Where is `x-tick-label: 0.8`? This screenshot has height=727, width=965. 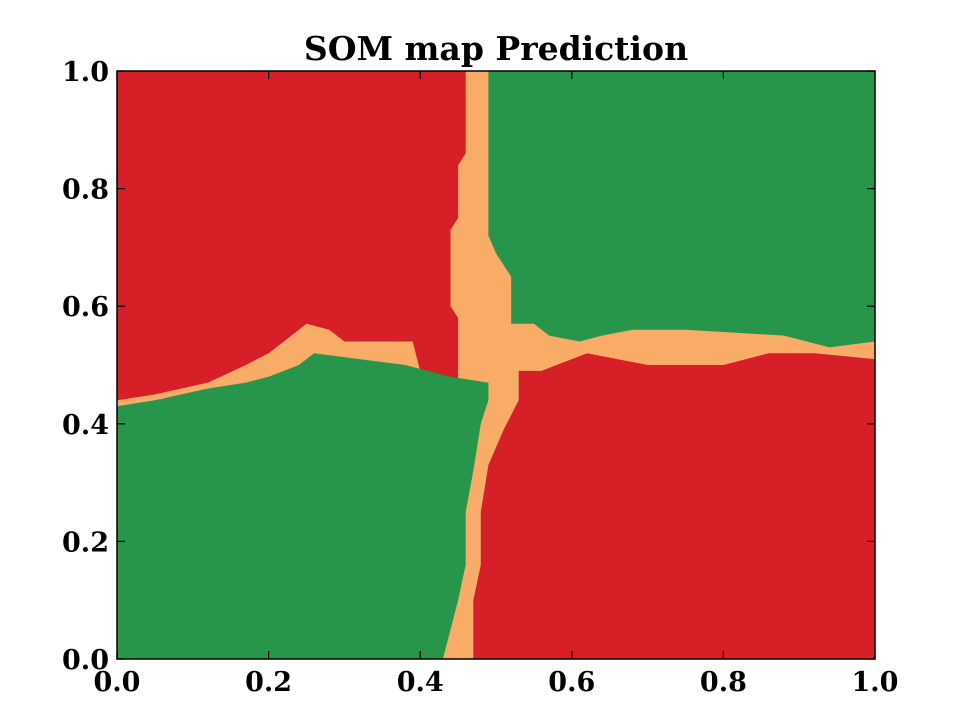
x-tick-label: 0.8 is located at coordinates (723, 682).